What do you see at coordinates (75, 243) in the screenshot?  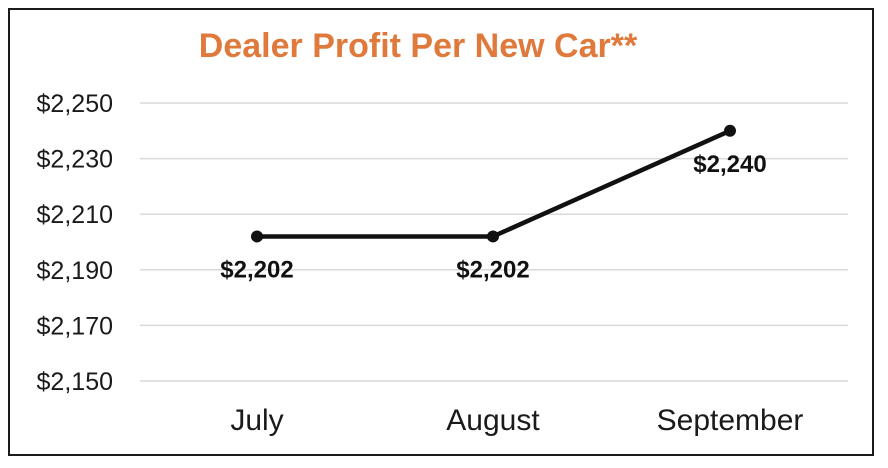 I see `y-axis-tick-labels: $2,250 $2,230 $2,210 $2,190 $2,170 $2,150` at bounding box center [75, 243].